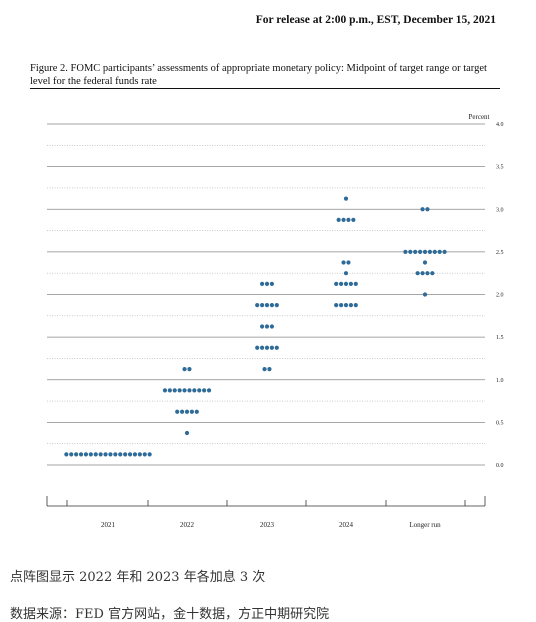 The image size is (536, 622). What do you see at coordinates (500, 210) in the screenshot?
I see `y-tick-label: 3.0` at bounding box center [500, 210].